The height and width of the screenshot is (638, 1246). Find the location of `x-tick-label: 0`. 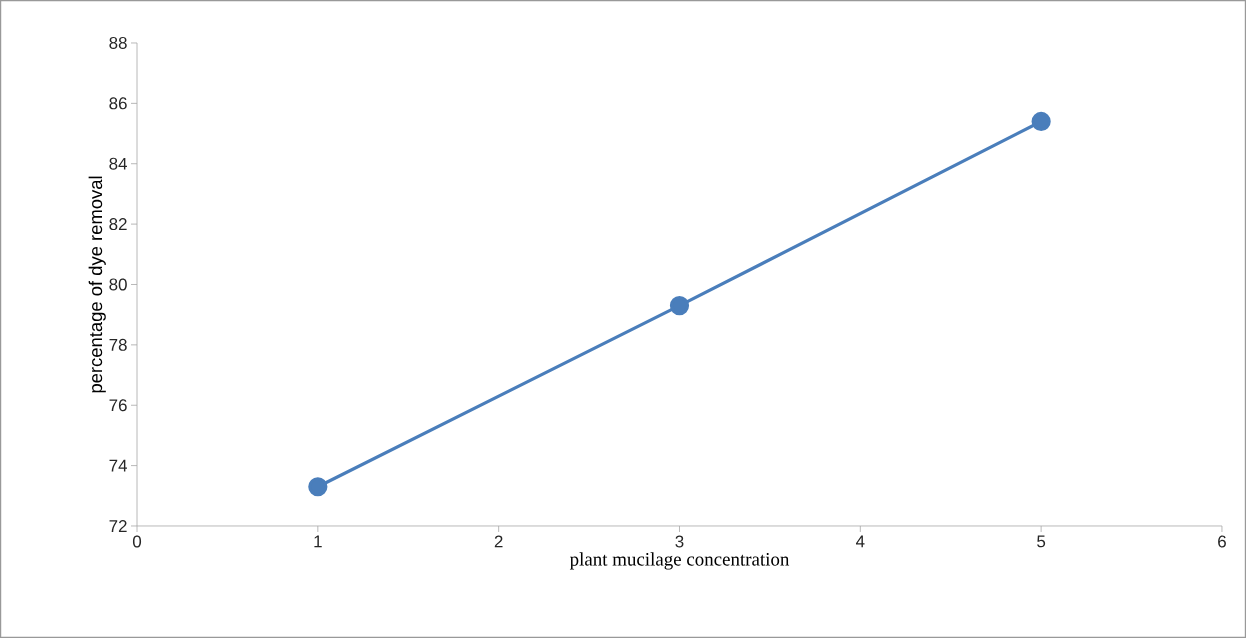

x-tick-label: 0 is located at coordinates (137, 541).